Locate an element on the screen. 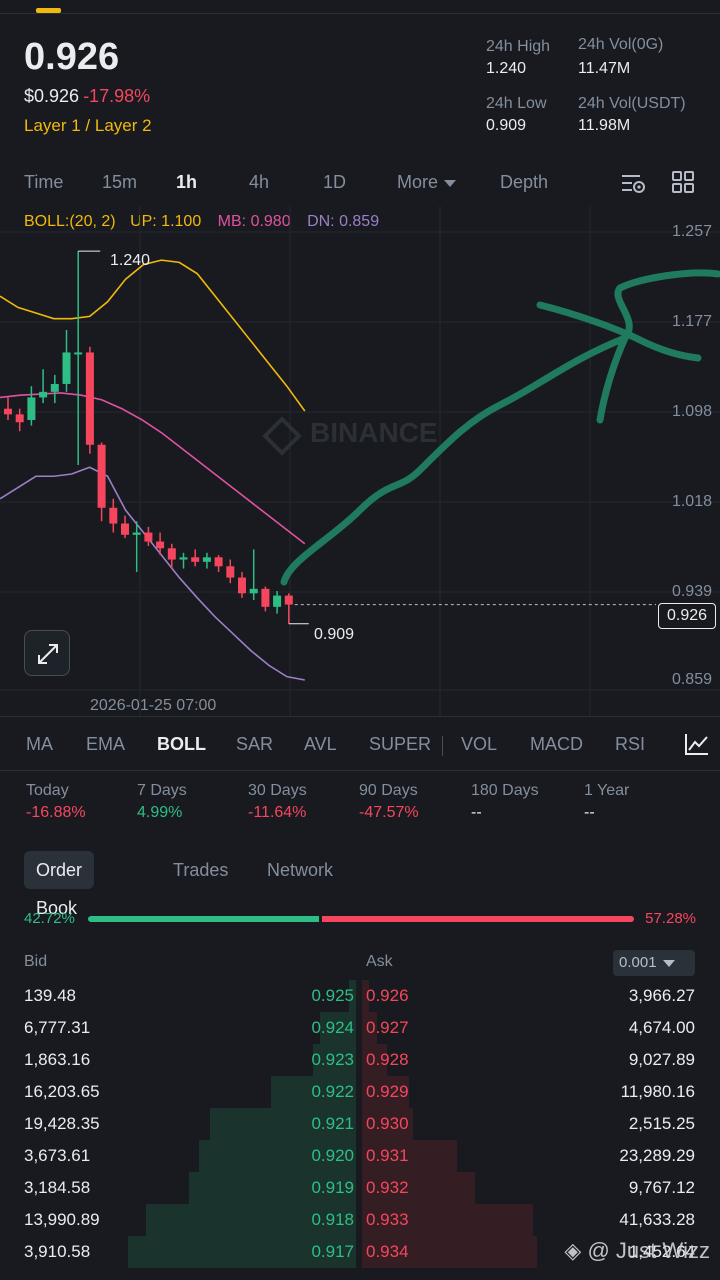 The width and height of the screenshot is (720, 1280). period-180d: 180 Days -- is located at coordinates (505, 802).